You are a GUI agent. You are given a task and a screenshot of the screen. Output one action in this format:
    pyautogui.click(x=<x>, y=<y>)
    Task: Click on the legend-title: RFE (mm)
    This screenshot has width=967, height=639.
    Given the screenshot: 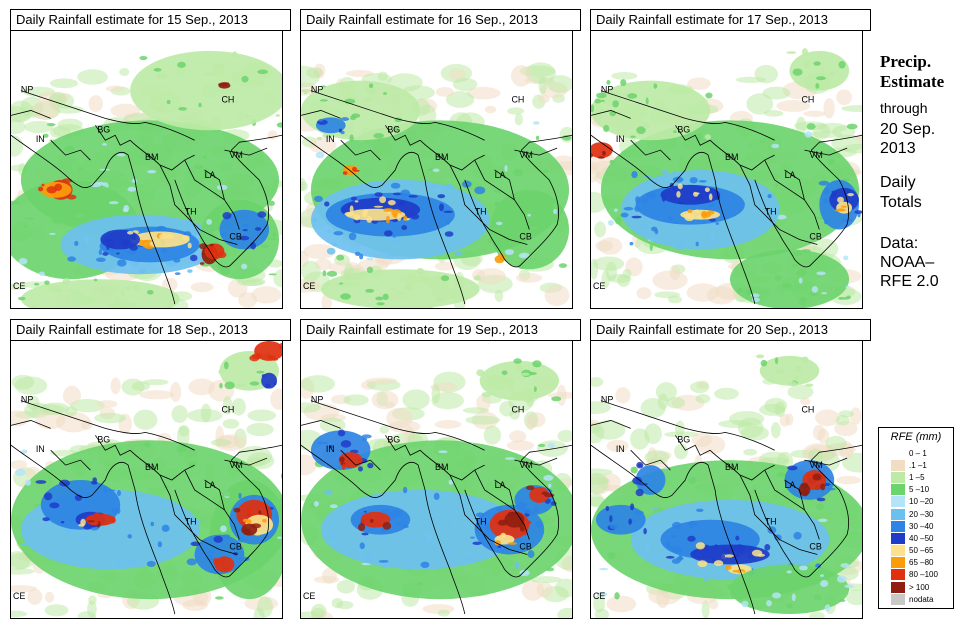 What is the action you would take?
    pyautogui.click(x=916, y=437)
    